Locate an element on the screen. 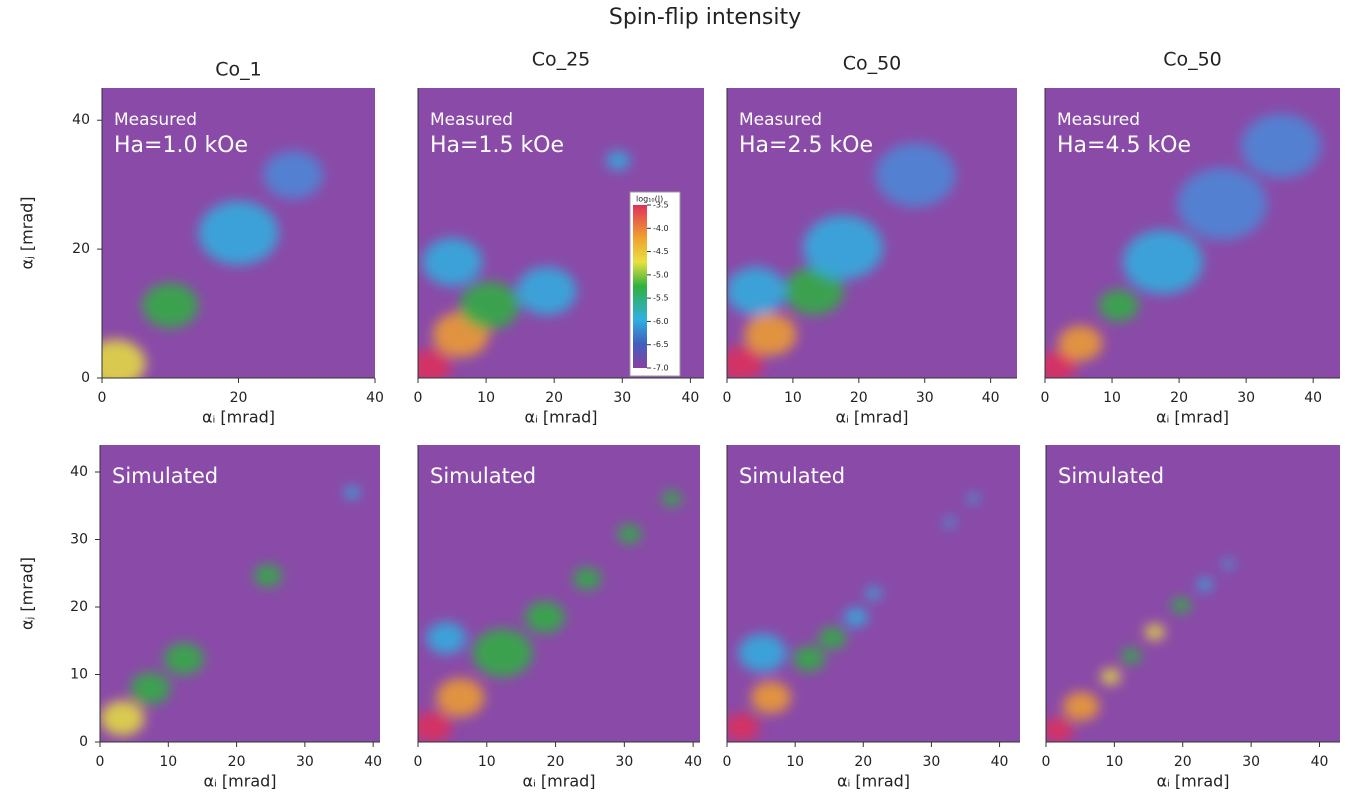  colorbar-title: log₁₀(I) is located at coordinates (649, 199).